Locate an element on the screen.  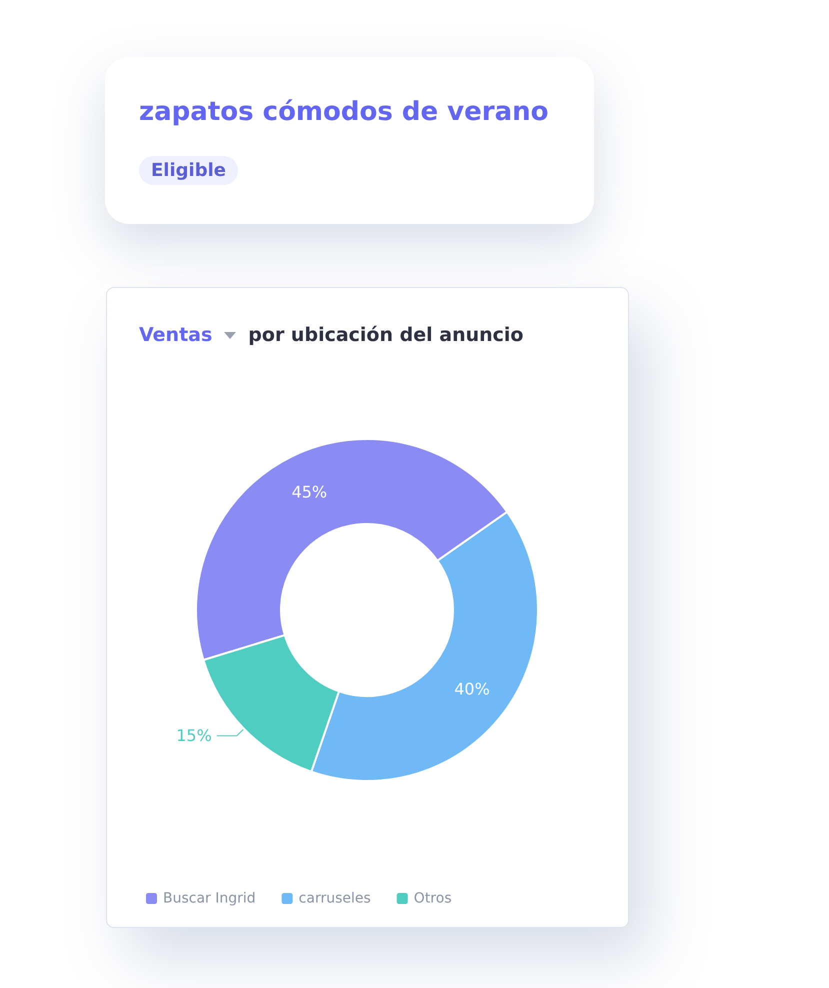
legend-label: Otros is located at coordinates (433, 898).